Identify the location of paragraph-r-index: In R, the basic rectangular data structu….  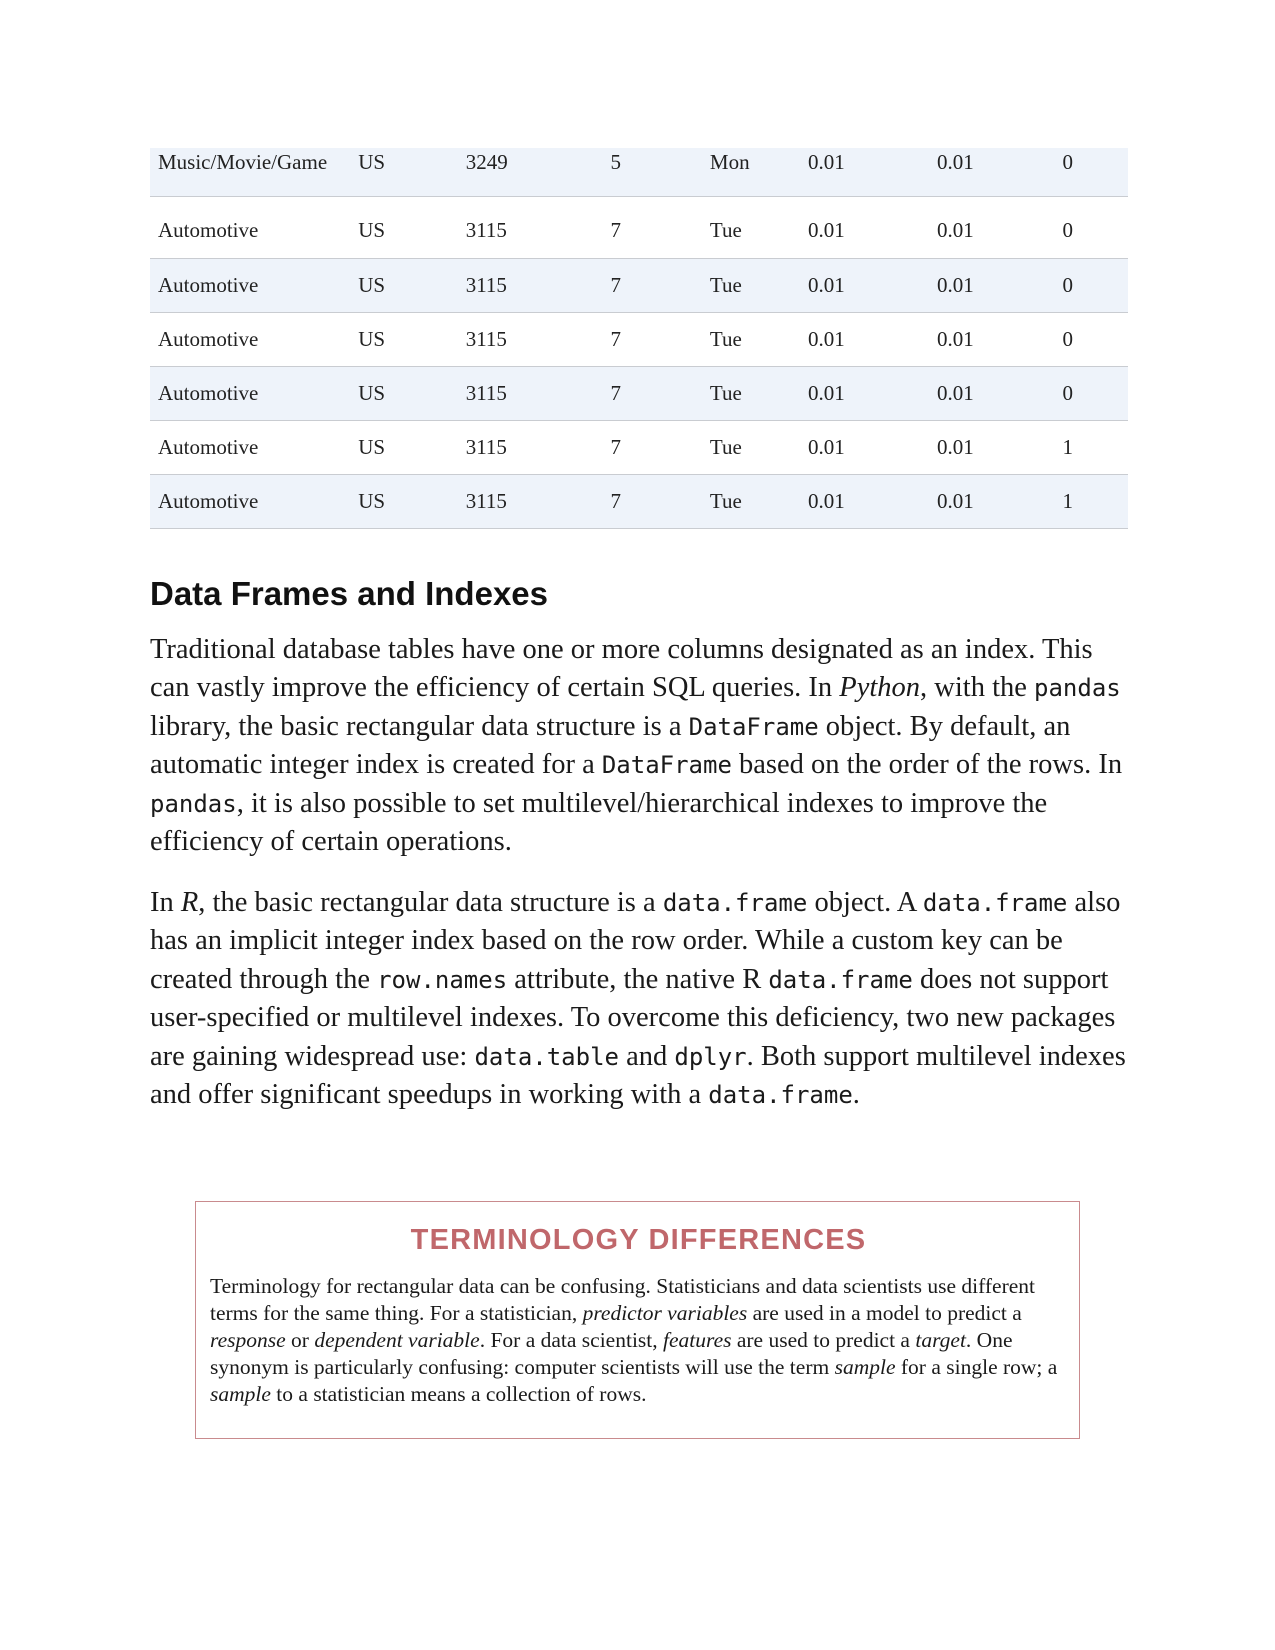
(639, 999).